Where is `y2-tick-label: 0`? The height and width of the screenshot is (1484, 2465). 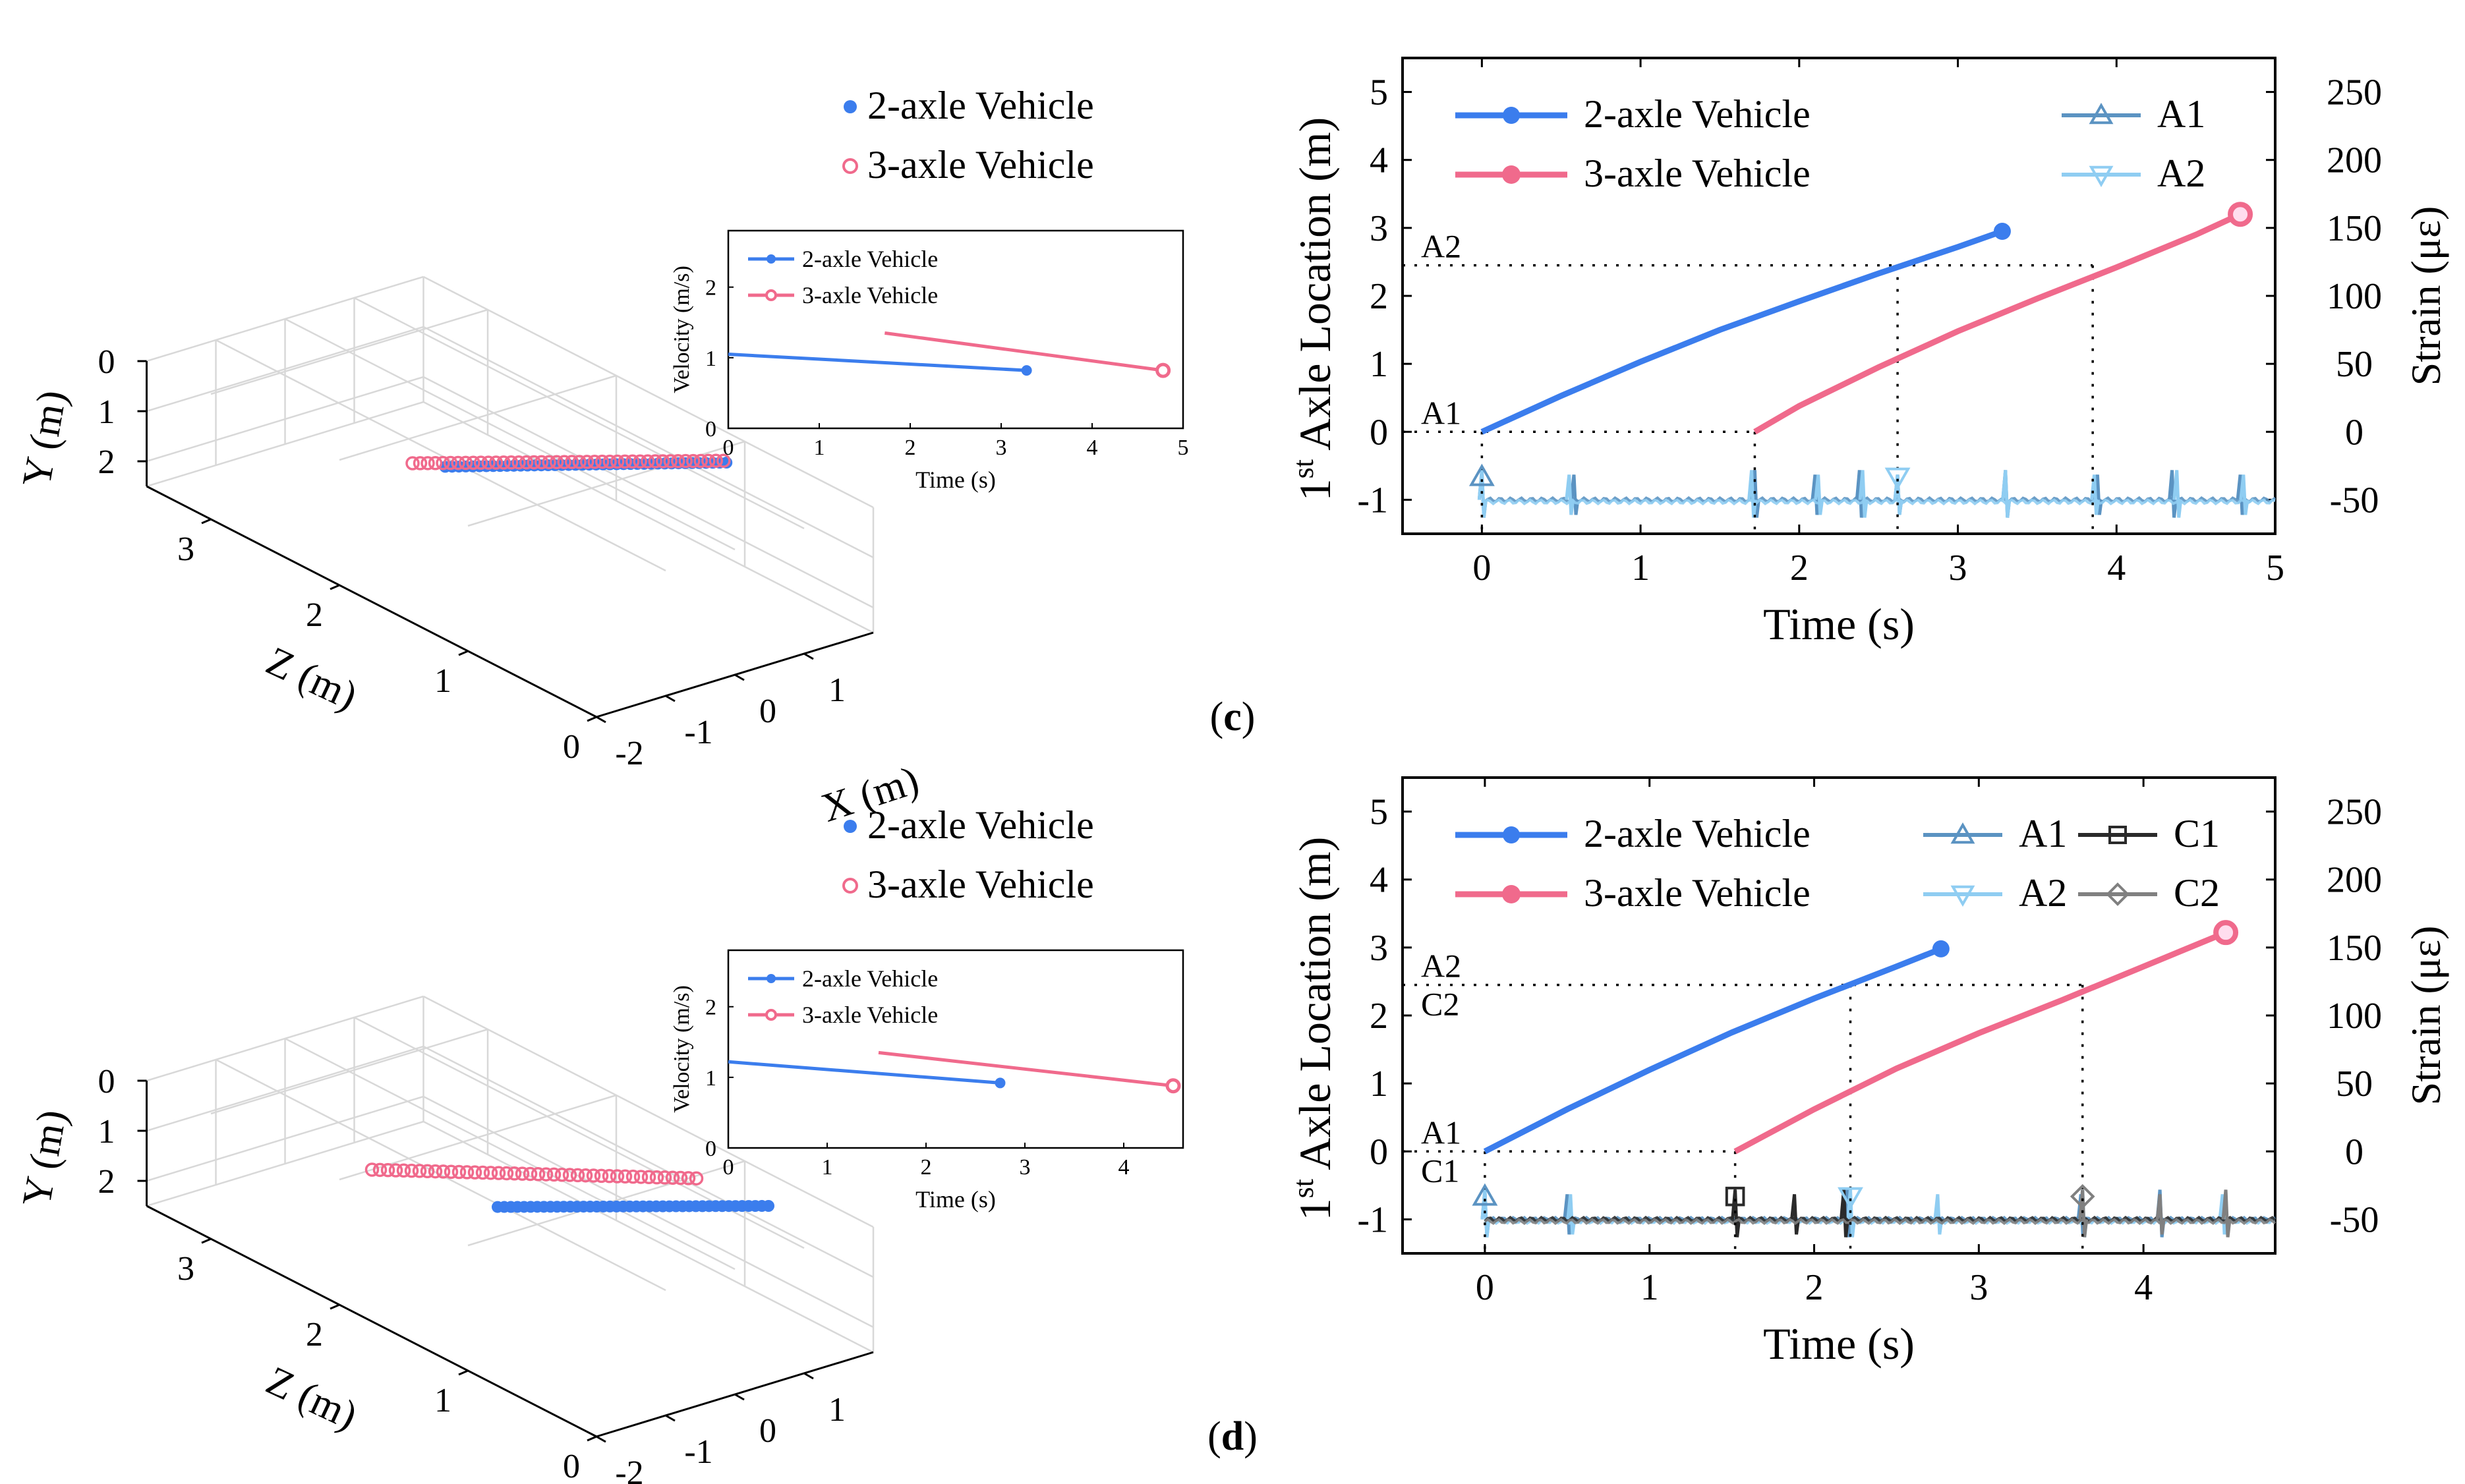 y2-tick-label: 0 is located at coordinates (2354, 432).